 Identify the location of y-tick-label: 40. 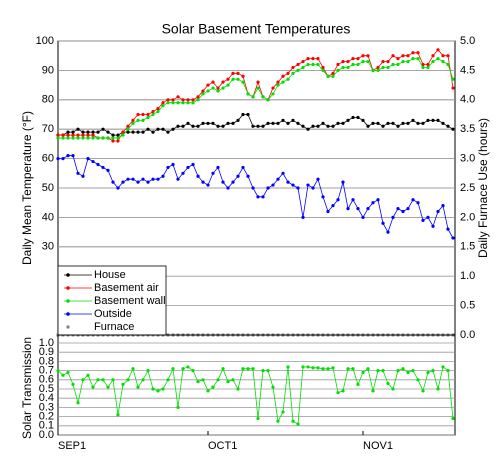
(48, 217).